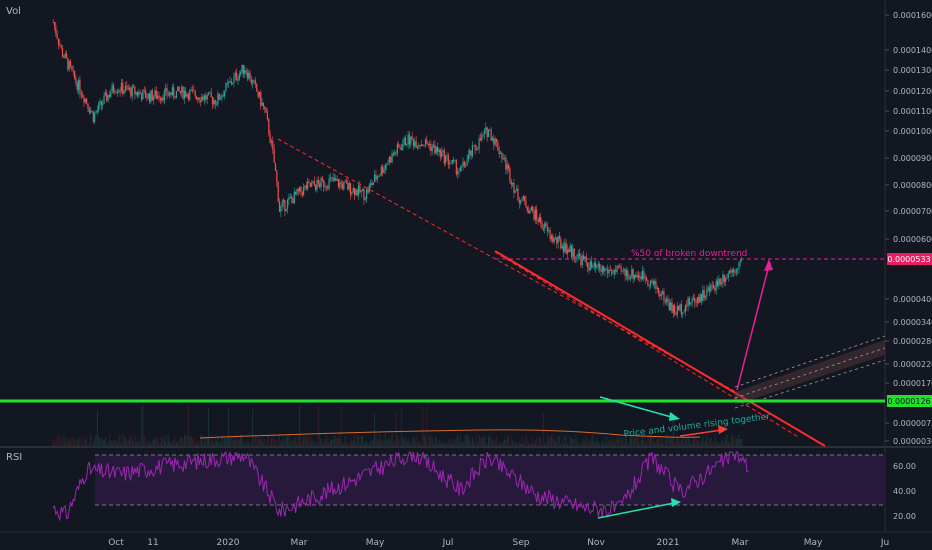  I want to click on time-axis: Oct 11 2020 Mar May Jul Sep Nov 2021 Mar May Ju, so click(498, 543).